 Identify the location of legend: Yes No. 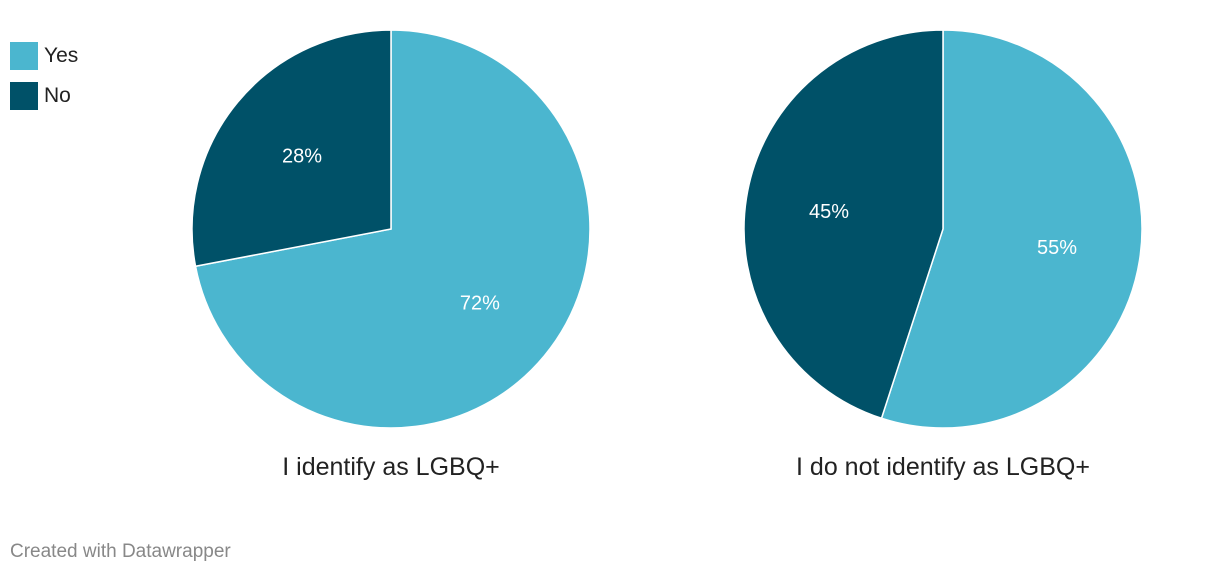
(44, 82).